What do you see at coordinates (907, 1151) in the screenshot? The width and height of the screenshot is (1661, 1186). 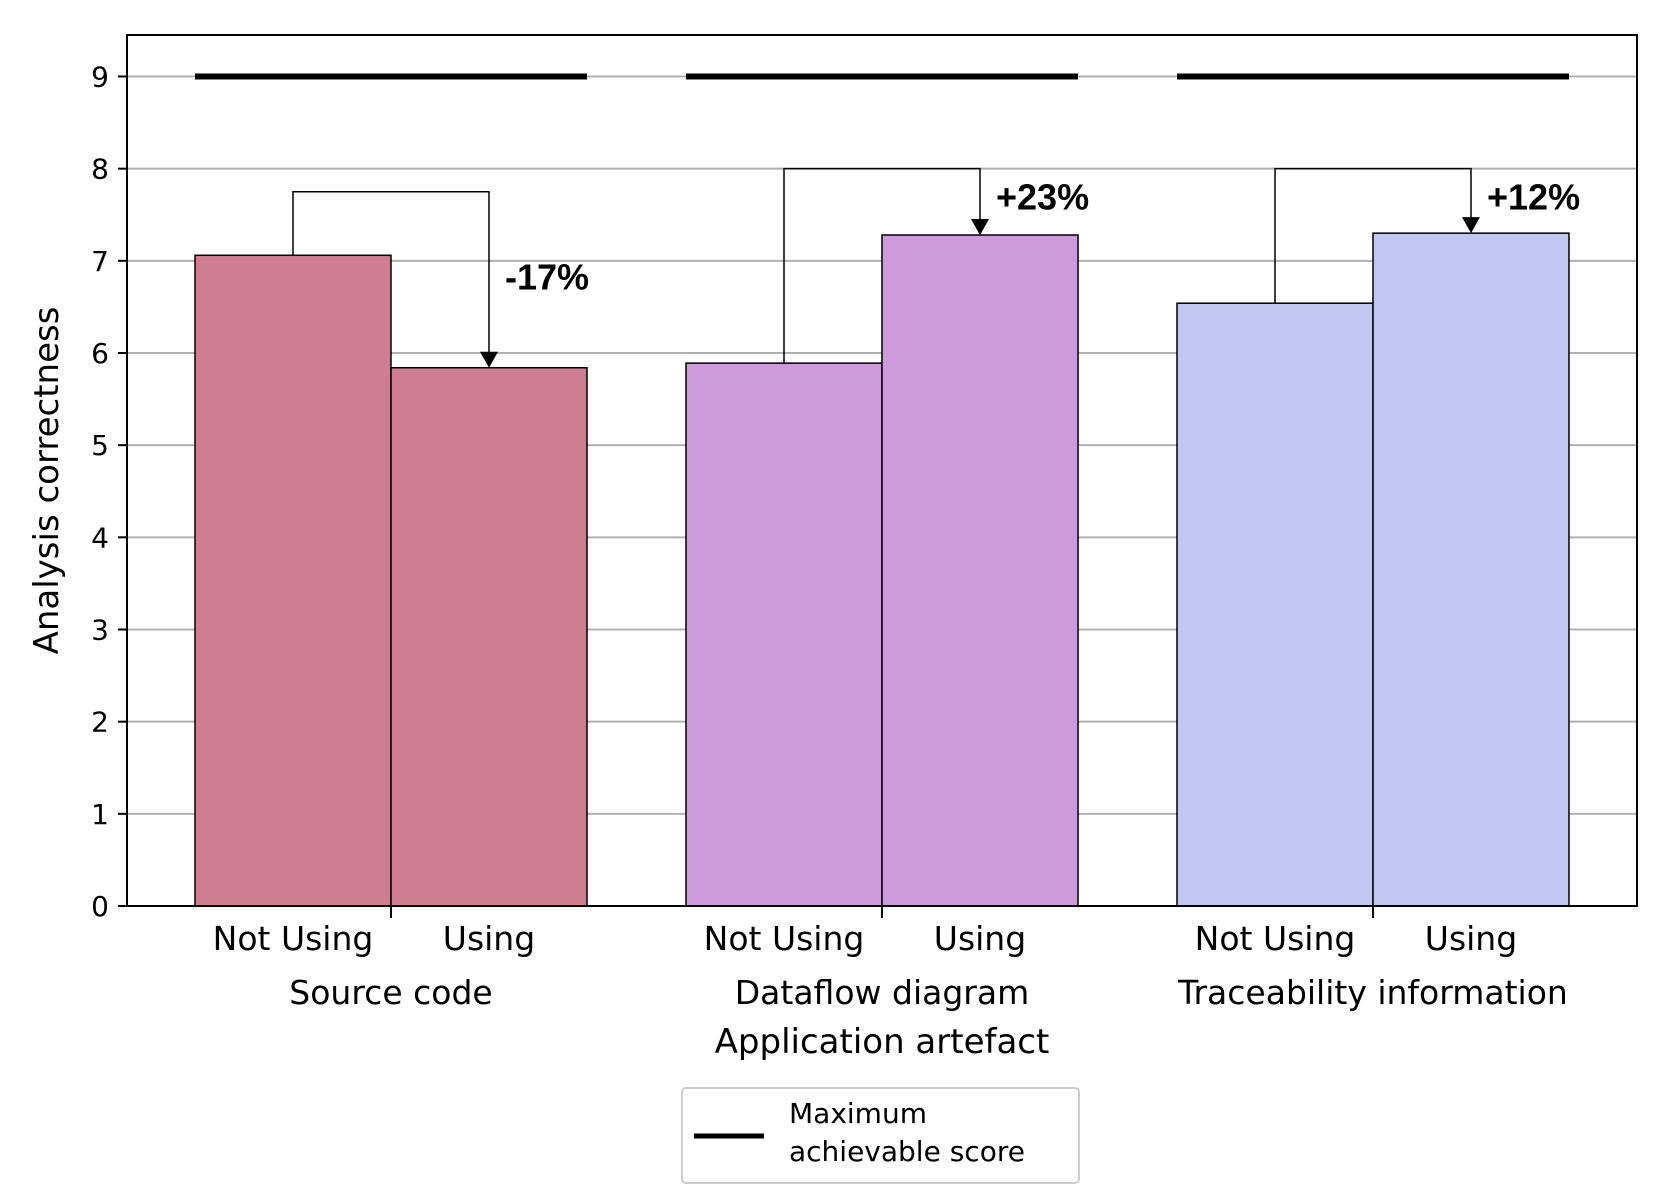 I see `legend-label-line2: achievable score` at bounding box center [907, 1151].